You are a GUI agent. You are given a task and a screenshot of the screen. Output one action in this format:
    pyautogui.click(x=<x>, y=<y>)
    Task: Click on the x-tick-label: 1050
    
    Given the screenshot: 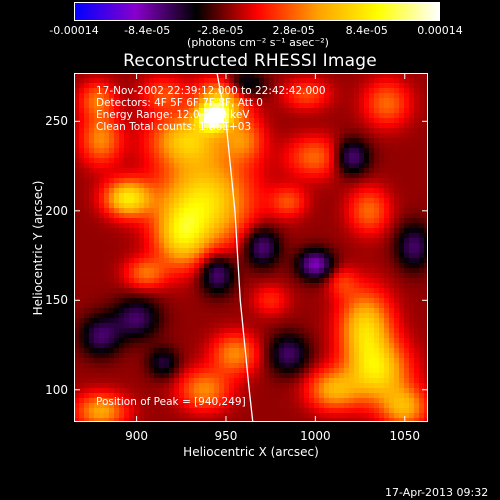 What is the action you would take?
    pyautogui.click(x=405, y=436)
    